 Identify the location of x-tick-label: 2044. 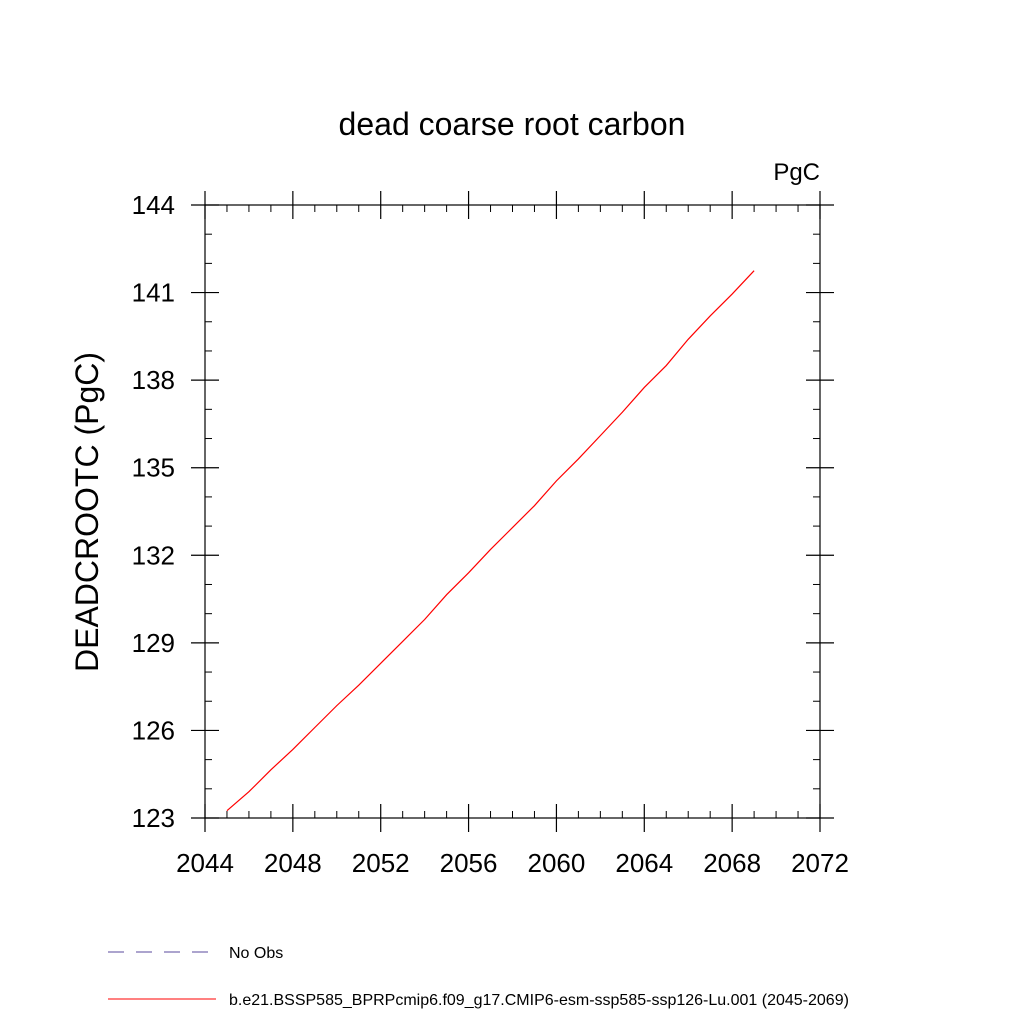
(205, 863).